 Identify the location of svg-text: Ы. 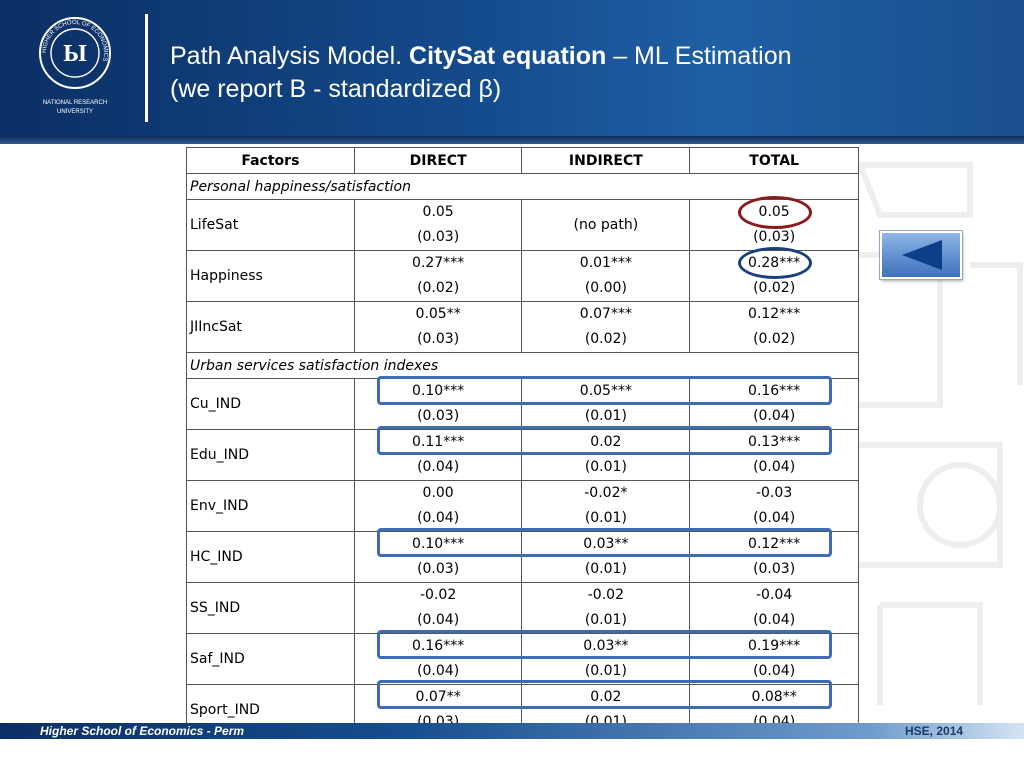
(75, 54).